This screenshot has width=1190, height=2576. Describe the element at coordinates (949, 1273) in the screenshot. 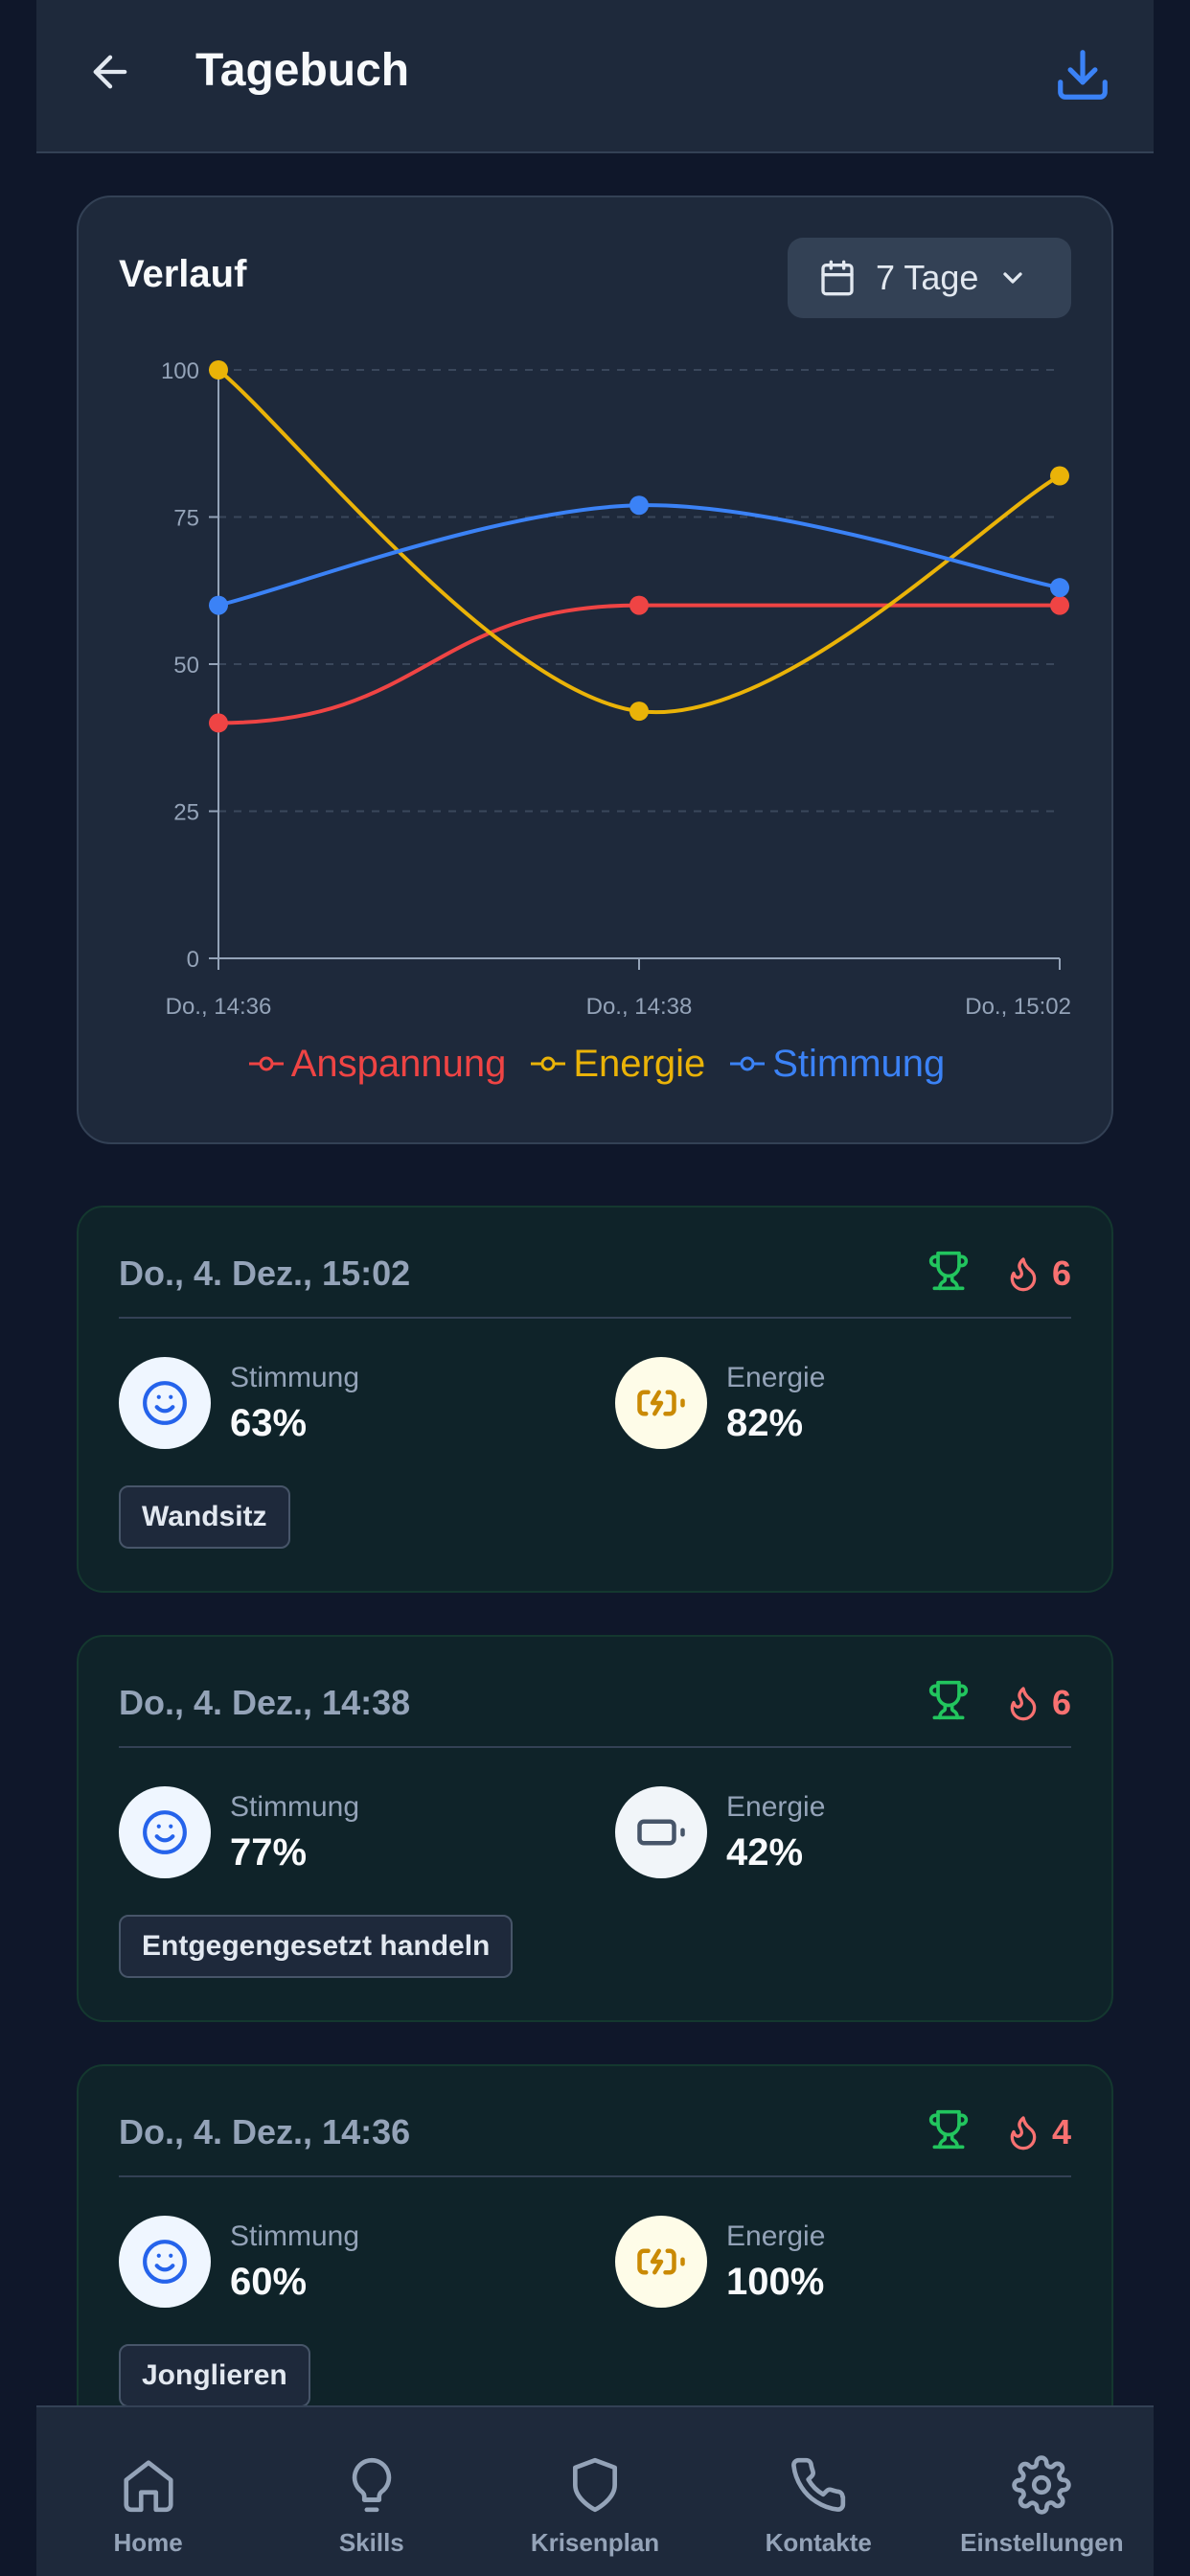

I see `achievement-badge` at that location.